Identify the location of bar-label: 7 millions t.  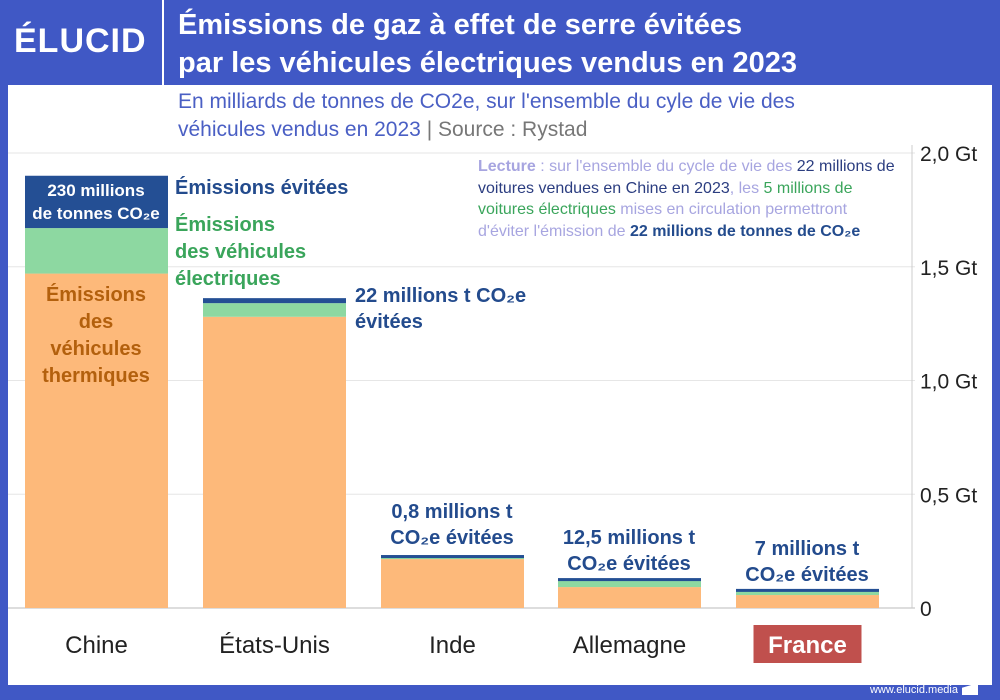
(807, 549).